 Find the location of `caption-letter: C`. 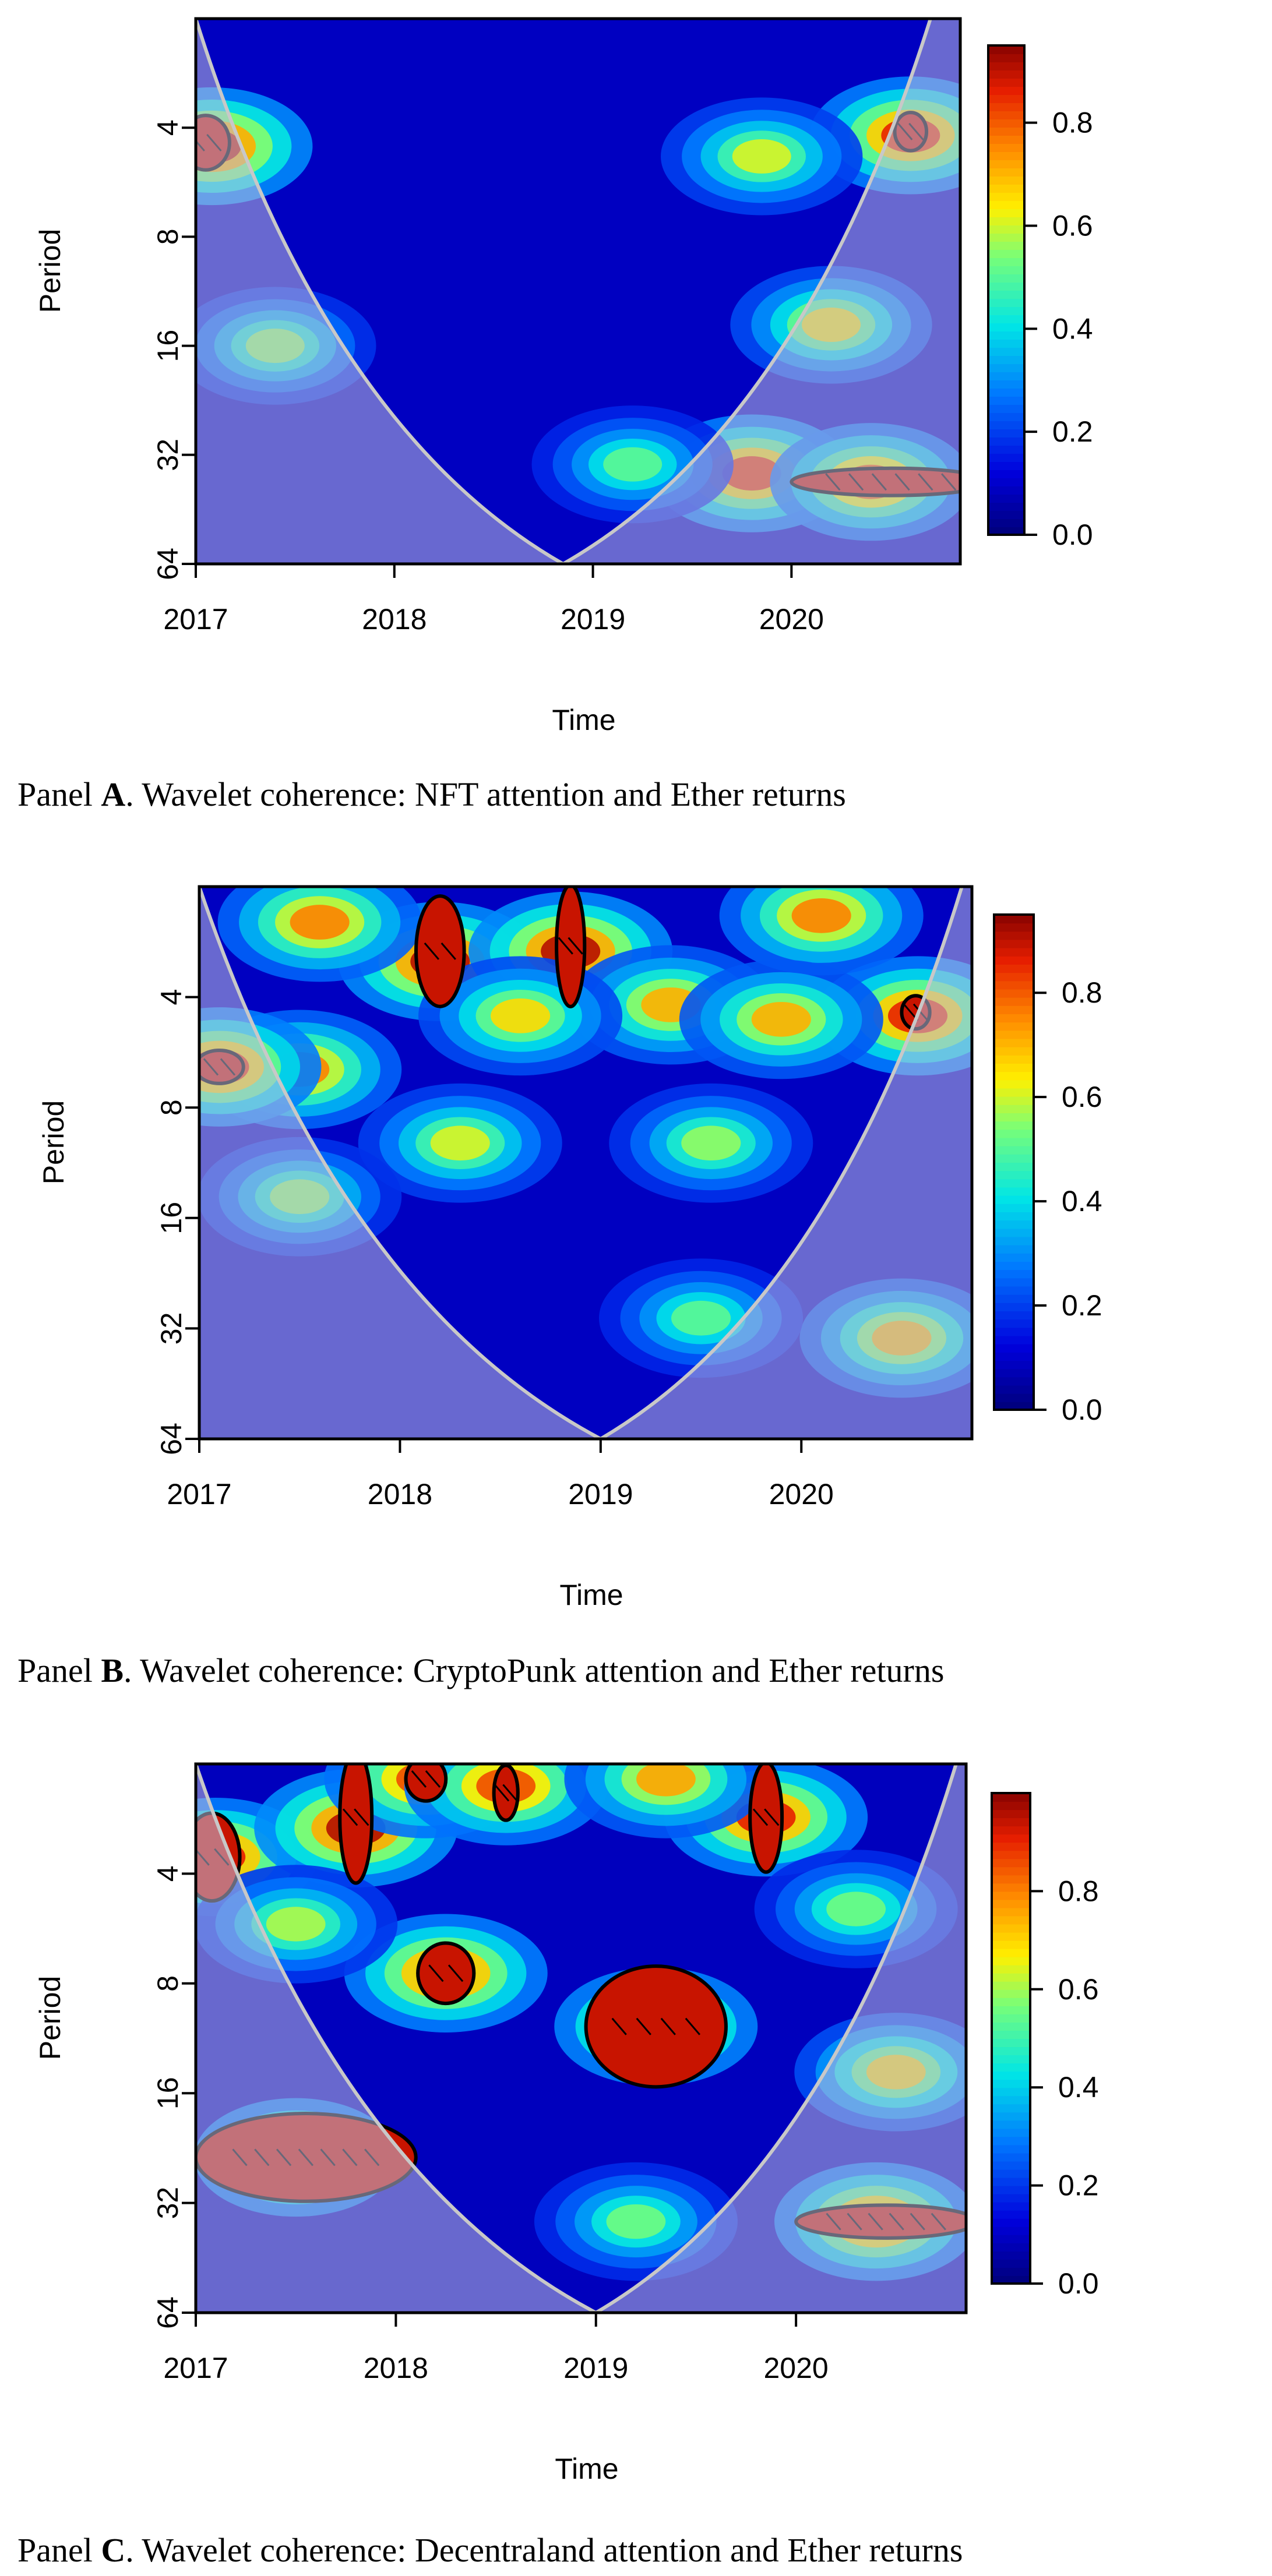

caption-letter: C is located at coordinates (113, 2550).